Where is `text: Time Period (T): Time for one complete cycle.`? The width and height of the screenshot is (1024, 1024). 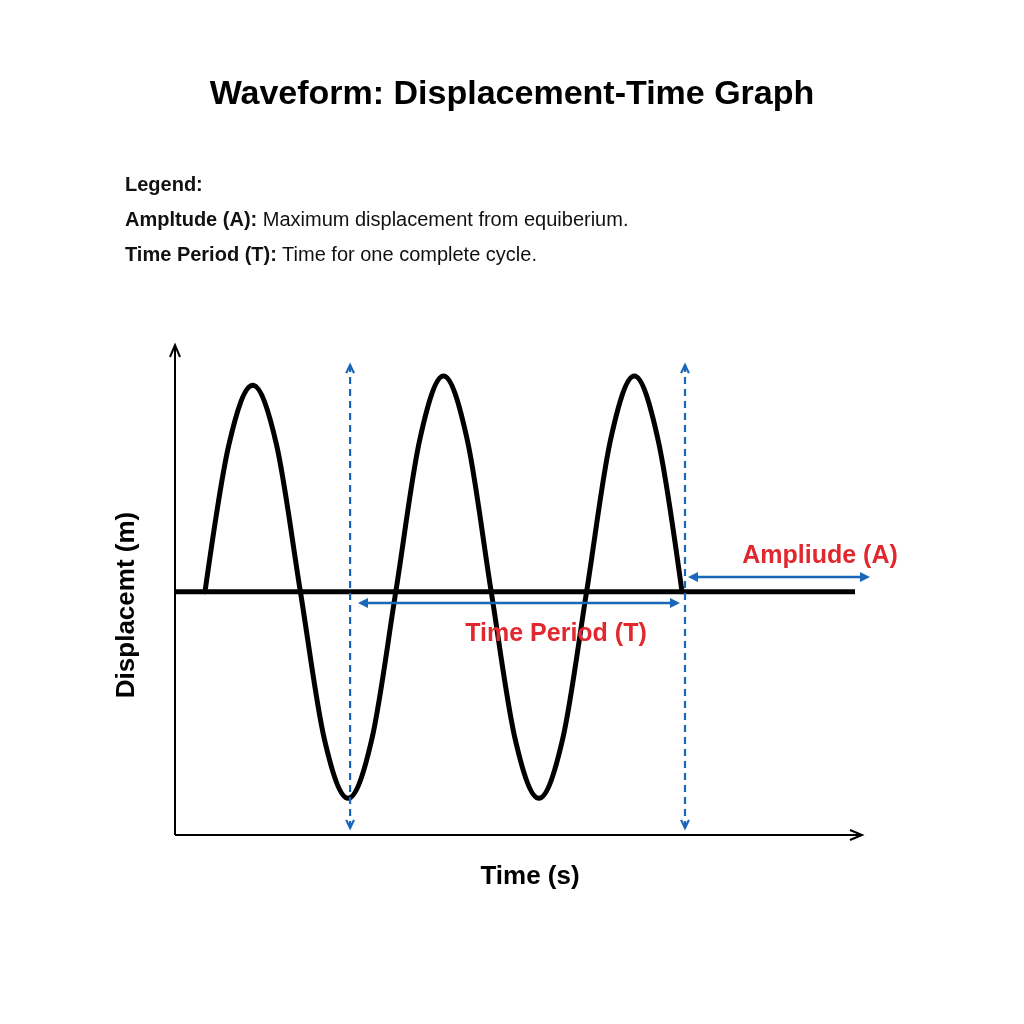 text: Time Period (T): Time for one complete cycle. is located at coordinates (331, 254).